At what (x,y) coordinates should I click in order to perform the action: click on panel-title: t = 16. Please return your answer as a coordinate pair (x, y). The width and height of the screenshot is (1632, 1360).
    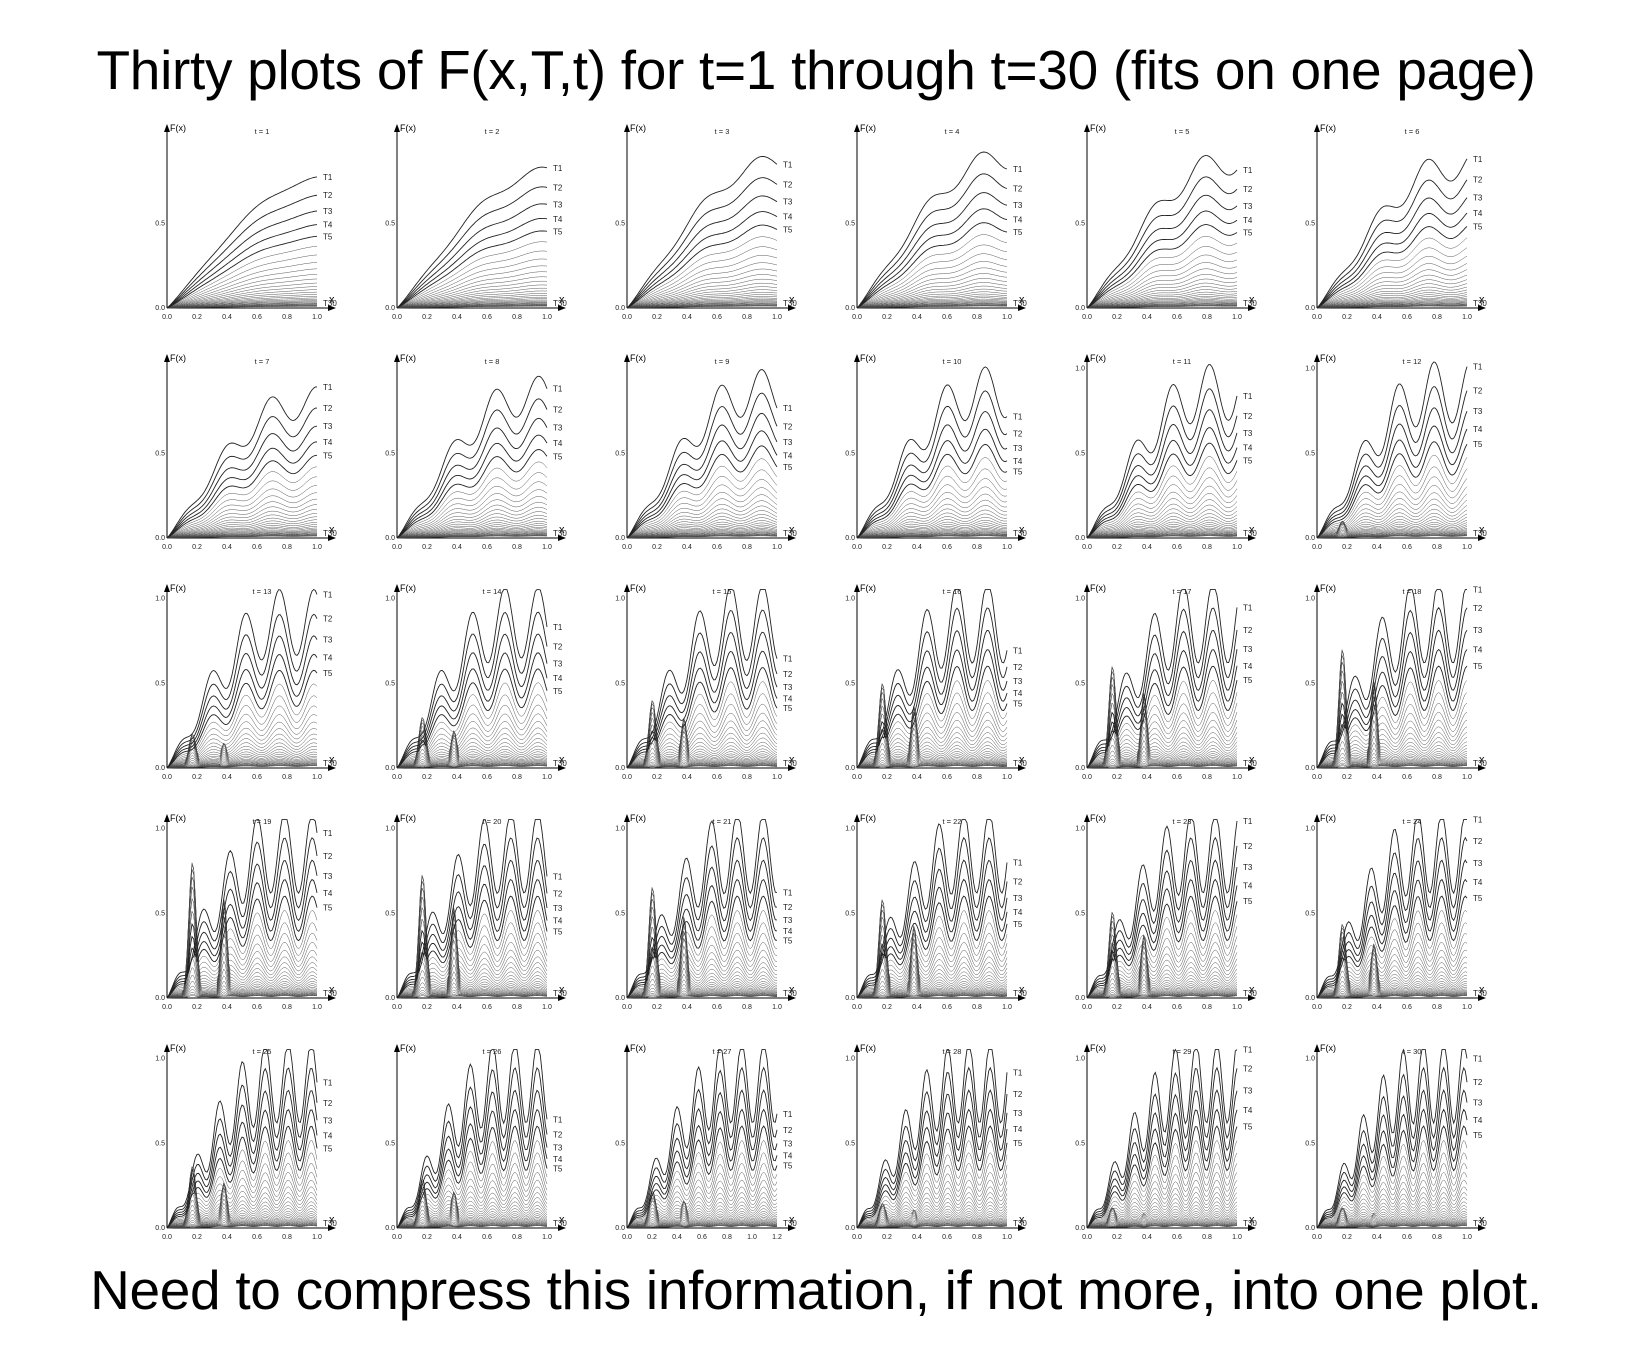
    Looking at the image, I should click on (952, 591).